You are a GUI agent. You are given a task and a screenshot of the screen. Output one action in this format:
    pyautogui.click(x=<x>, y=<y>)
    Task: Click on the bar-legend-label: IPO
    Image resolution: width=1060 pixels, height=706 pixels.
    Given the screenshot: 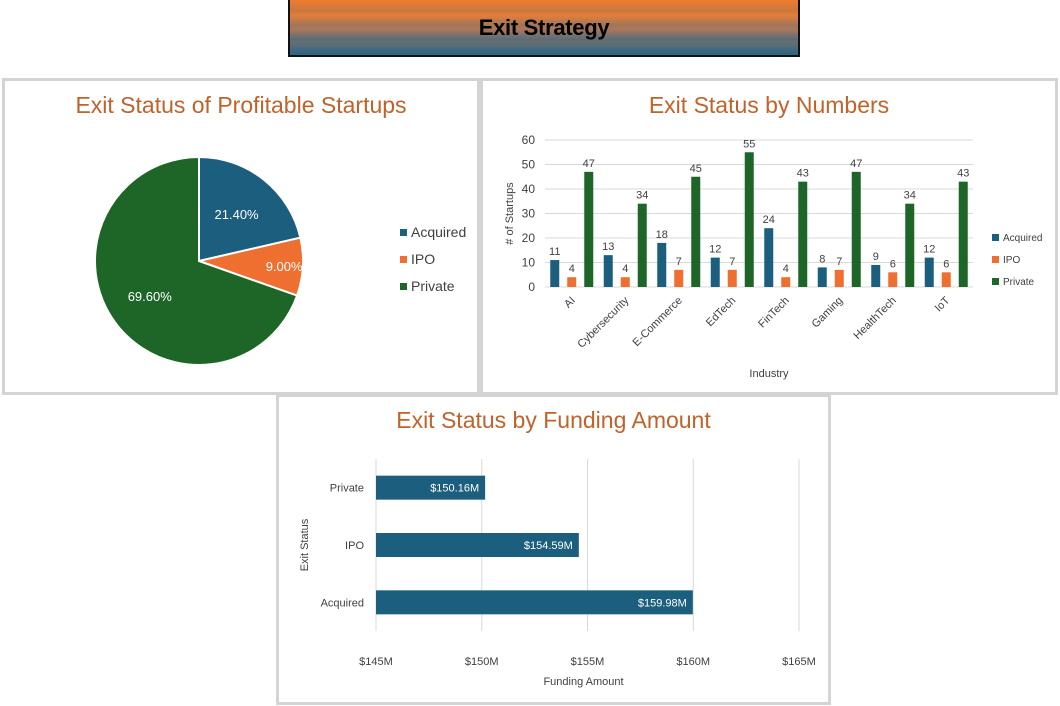 What is the action you would take?
    pyautogui.click(x=1011, y=260)
    